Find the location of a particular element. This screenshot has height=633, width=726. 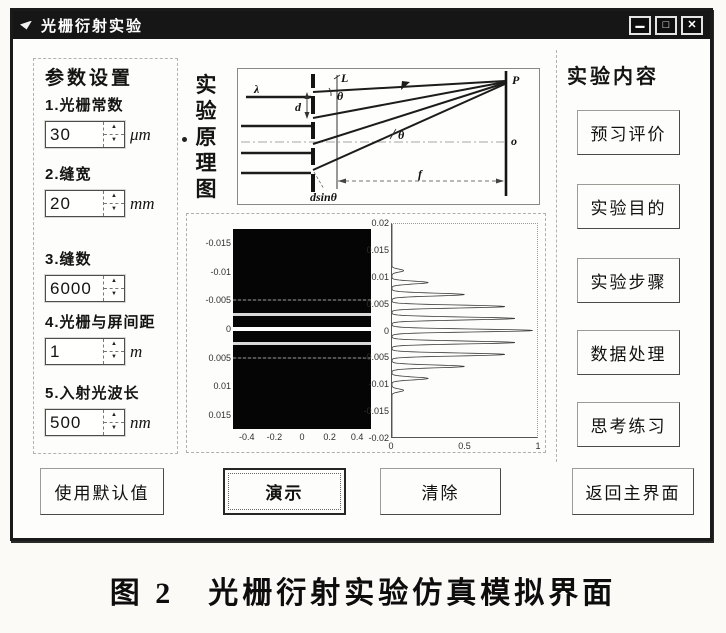

minimize-button: ▁ is located at coordinates (640, 25).